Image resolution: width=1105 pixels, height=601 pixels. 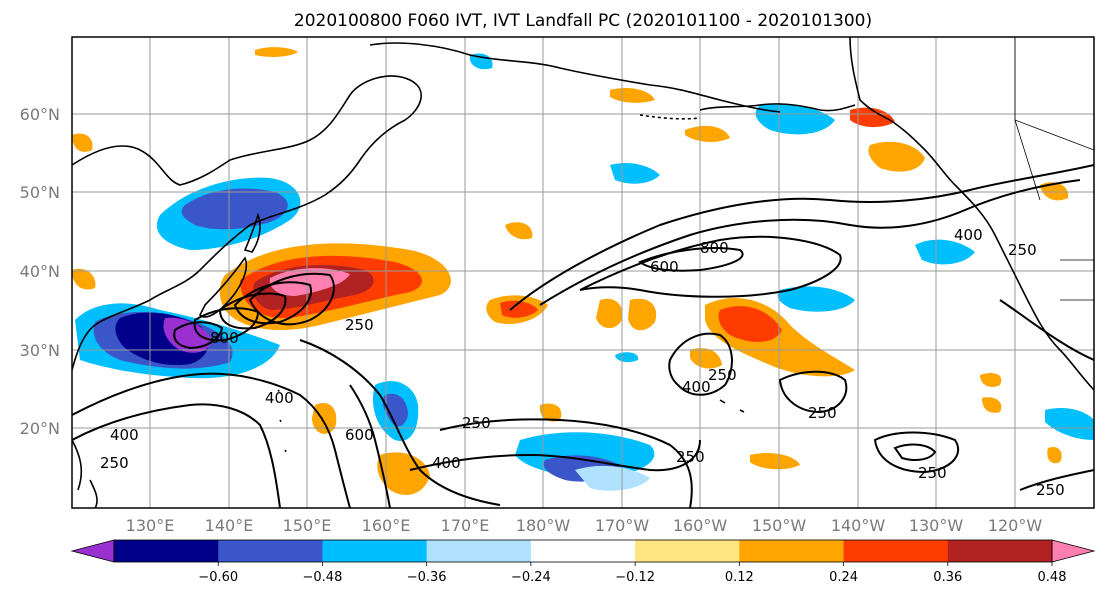 I want to click on lat-label: 30°N, so click(x=40, y=350).